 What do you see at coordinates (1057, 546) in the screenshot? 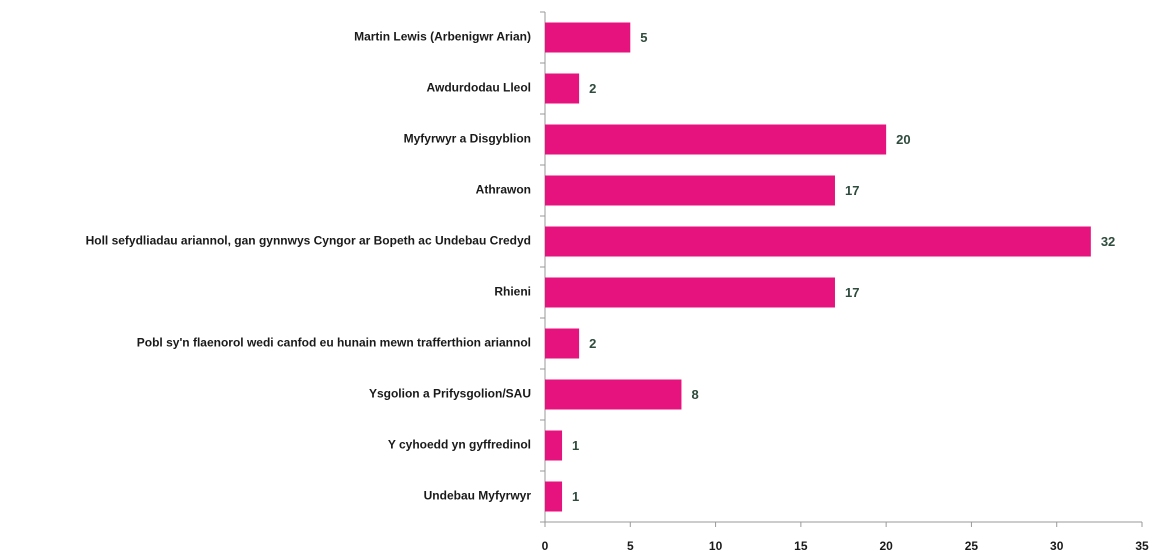
I see `x-tick-label: 30` at bounding box center [1057, 546].